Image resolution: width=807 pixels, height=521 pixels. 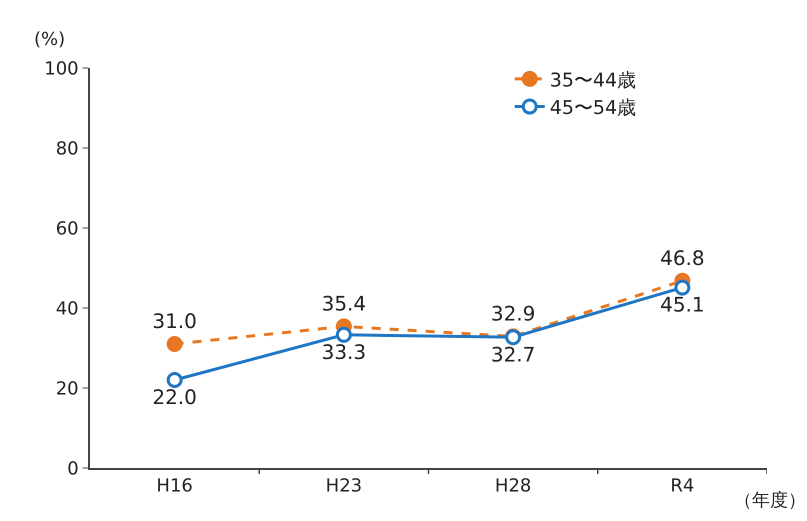 I want to click on y-tick-label: 0, so click(x=73, y=469).